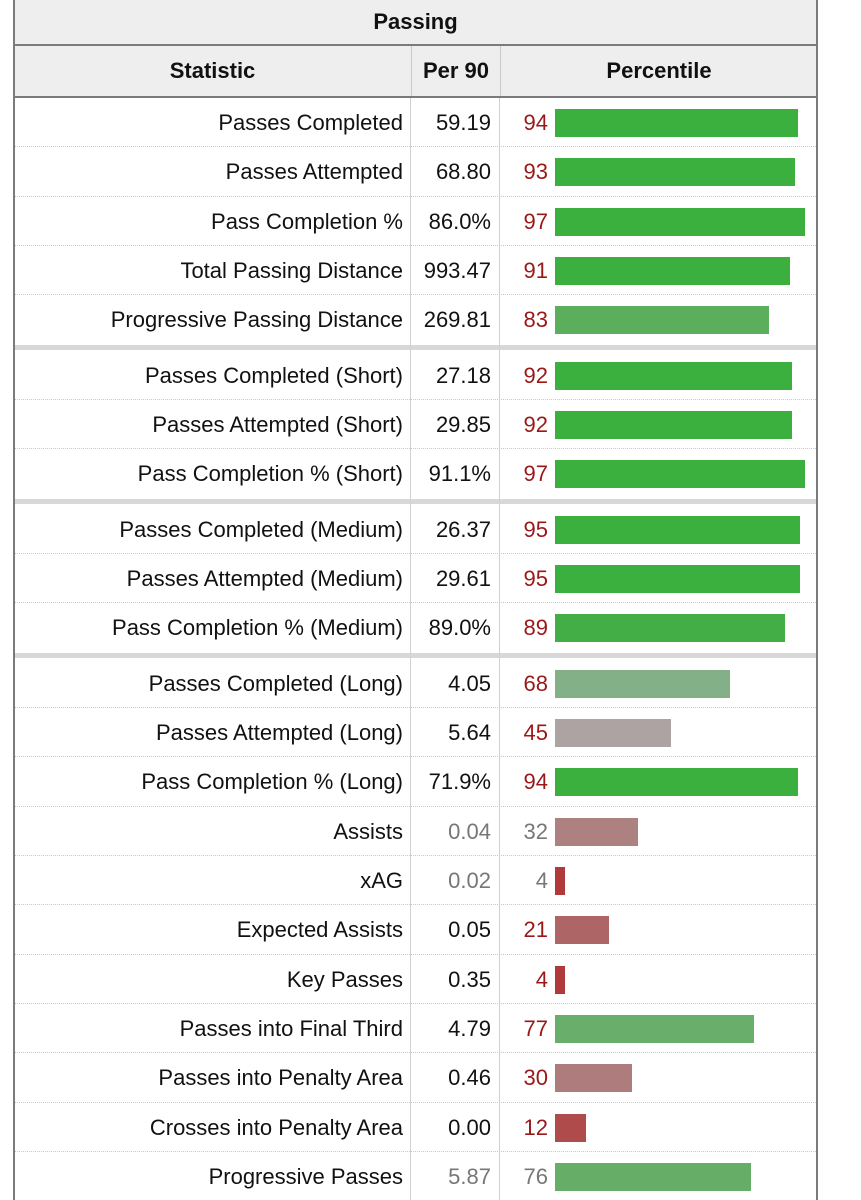 The image size is (861, 1200). Describe the element at coordinates (415, 578) in the screenshot. I see `table-row: Passes Attempted (Medium) 29.61 95` at that location.